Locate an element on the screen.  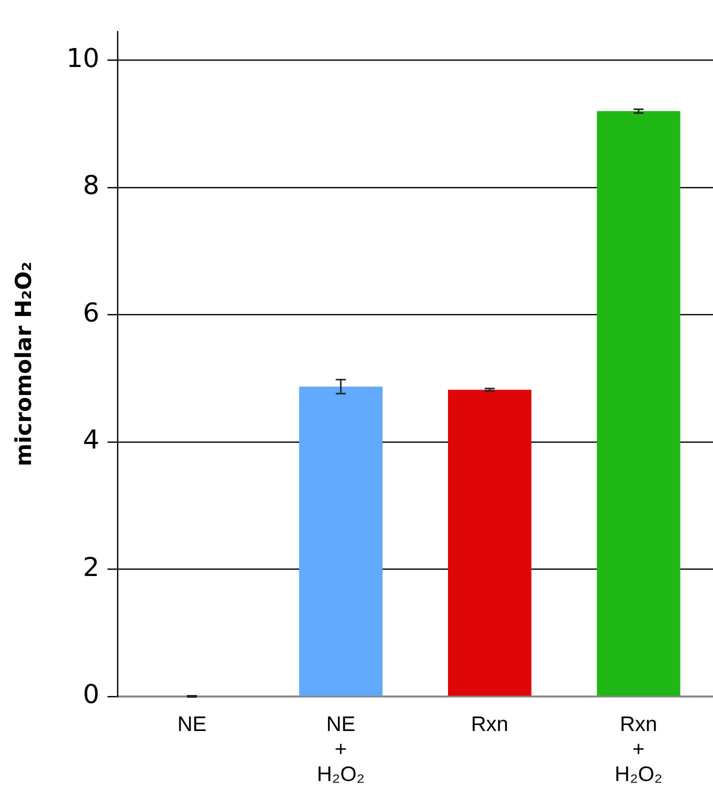
x-tick-label: NE + H₂O₂ is located at coordinates (340, 749).